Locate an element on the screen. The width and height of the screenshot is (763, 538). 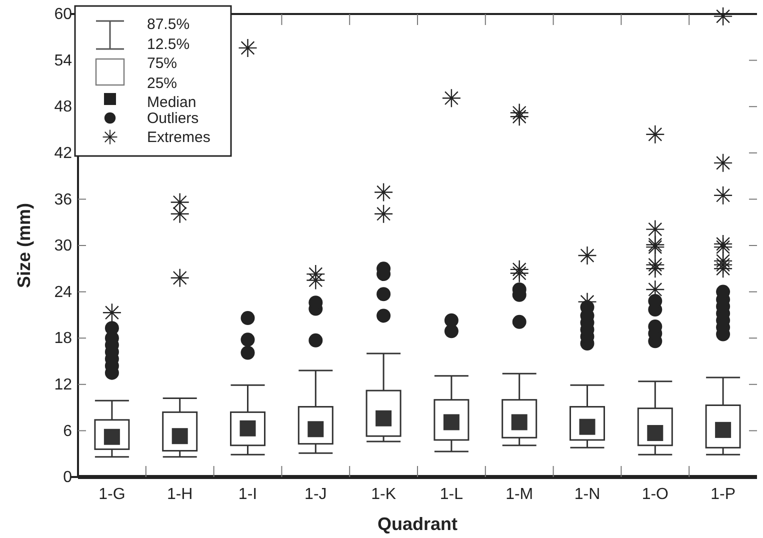
annotation: 87.5% is located at coordinates (168, 24).